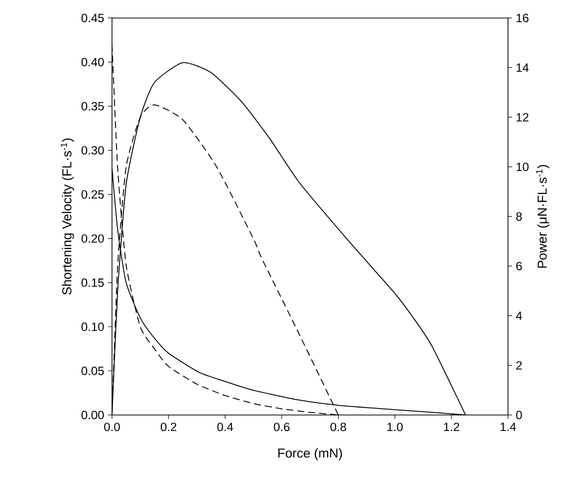 The height and width of the screenshot is (490, 584). What do you see at coordinates (93, 150) in the screenshot?
I see `y-tick-label: 0.30` at bounding box center [93, 150].